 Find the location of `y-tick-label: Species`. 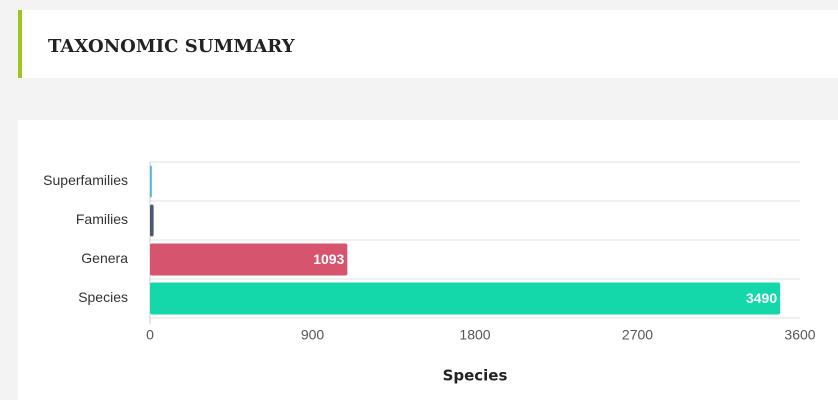

y-tick-label: Species is located at coordinates (103, 297).